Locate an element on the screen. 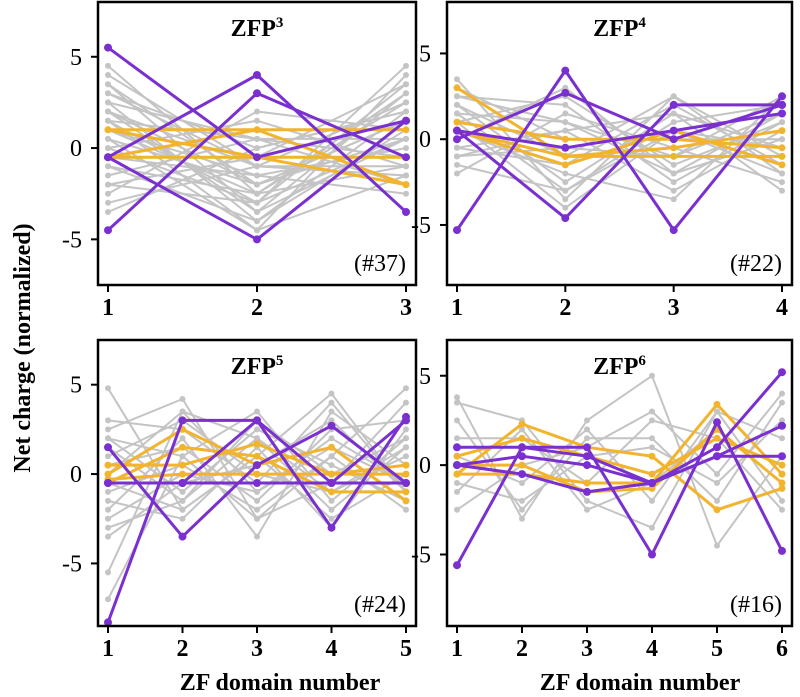  y-tick-label: 5 is located at coordinates (76, 58).